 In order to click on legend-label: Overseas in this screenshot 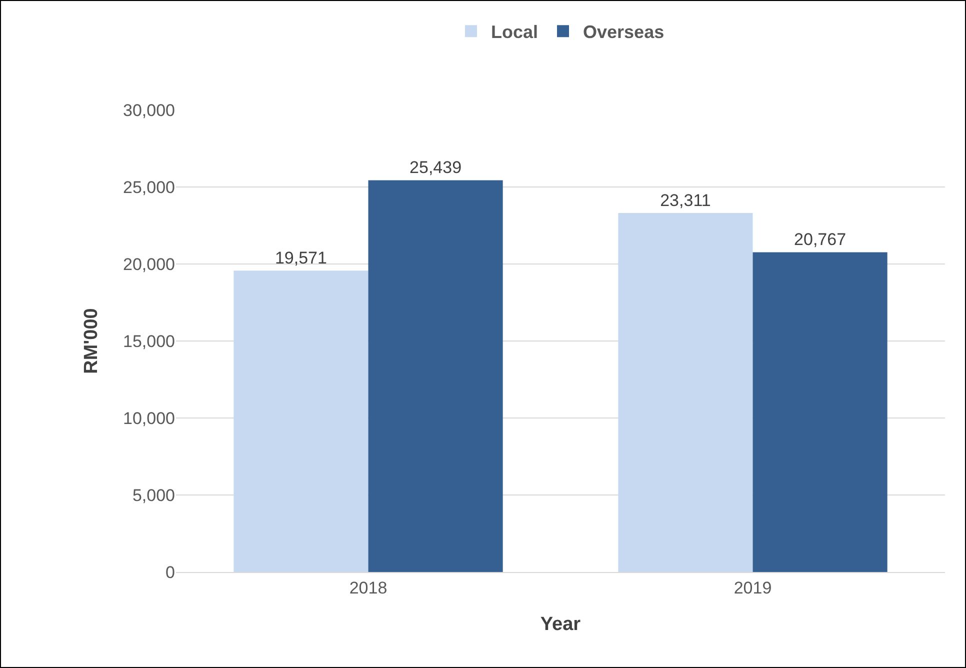, I will do `click(623, 32)`.